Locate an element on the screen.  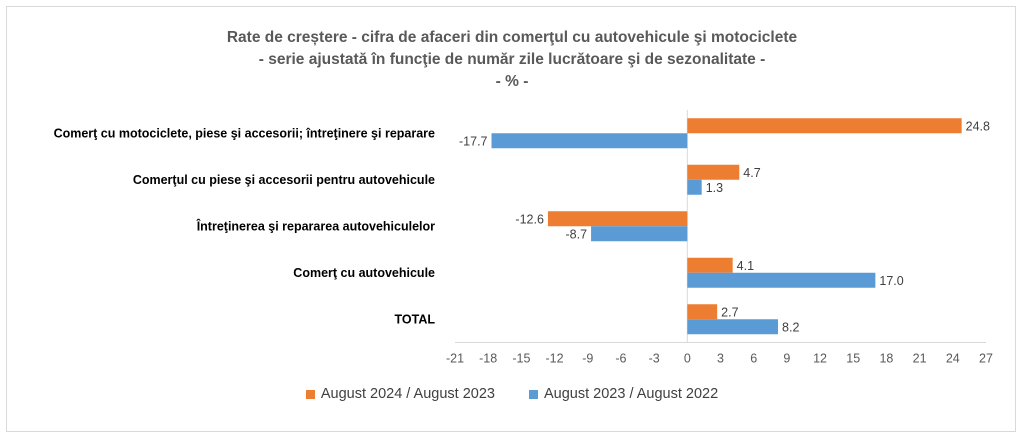
data-label-series-1: 4.1 is located at coordinates (745, 266).